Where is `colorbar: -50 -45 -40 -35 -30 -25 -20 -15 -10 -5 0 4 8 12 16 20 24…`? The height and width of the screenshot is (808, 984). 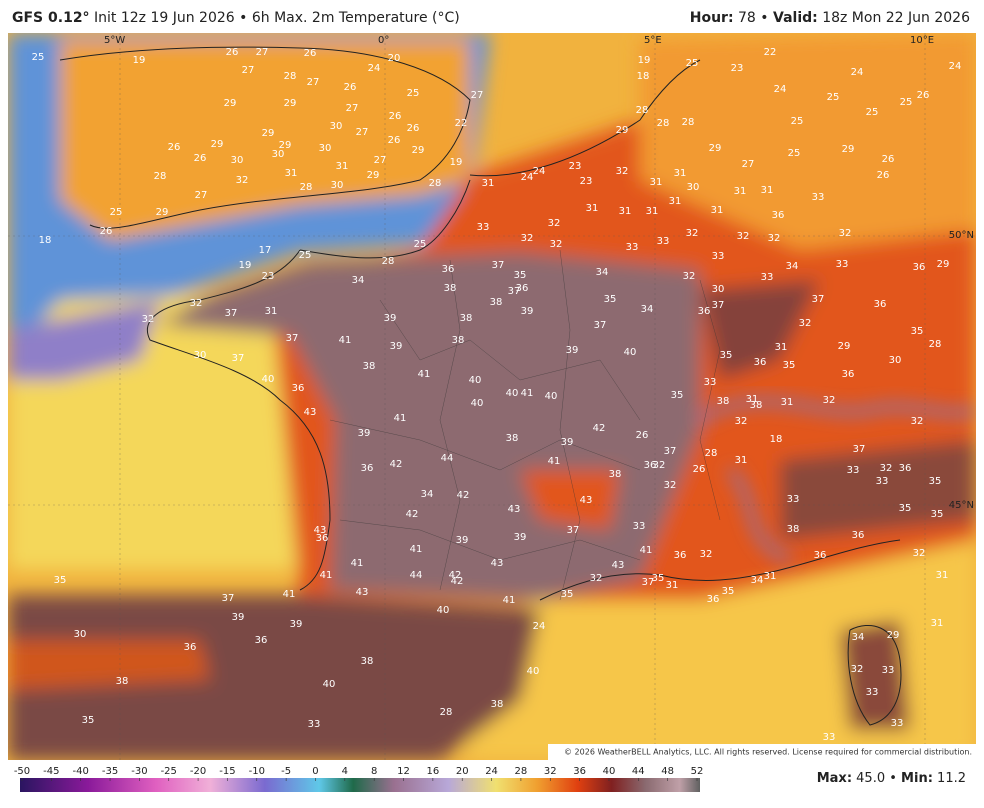
colorbar: -50 -45 -40 -35 -30 -25 -20 -15 -10 -5 0 4 8 12 16 20 24… is located at coordinates (358, 779).